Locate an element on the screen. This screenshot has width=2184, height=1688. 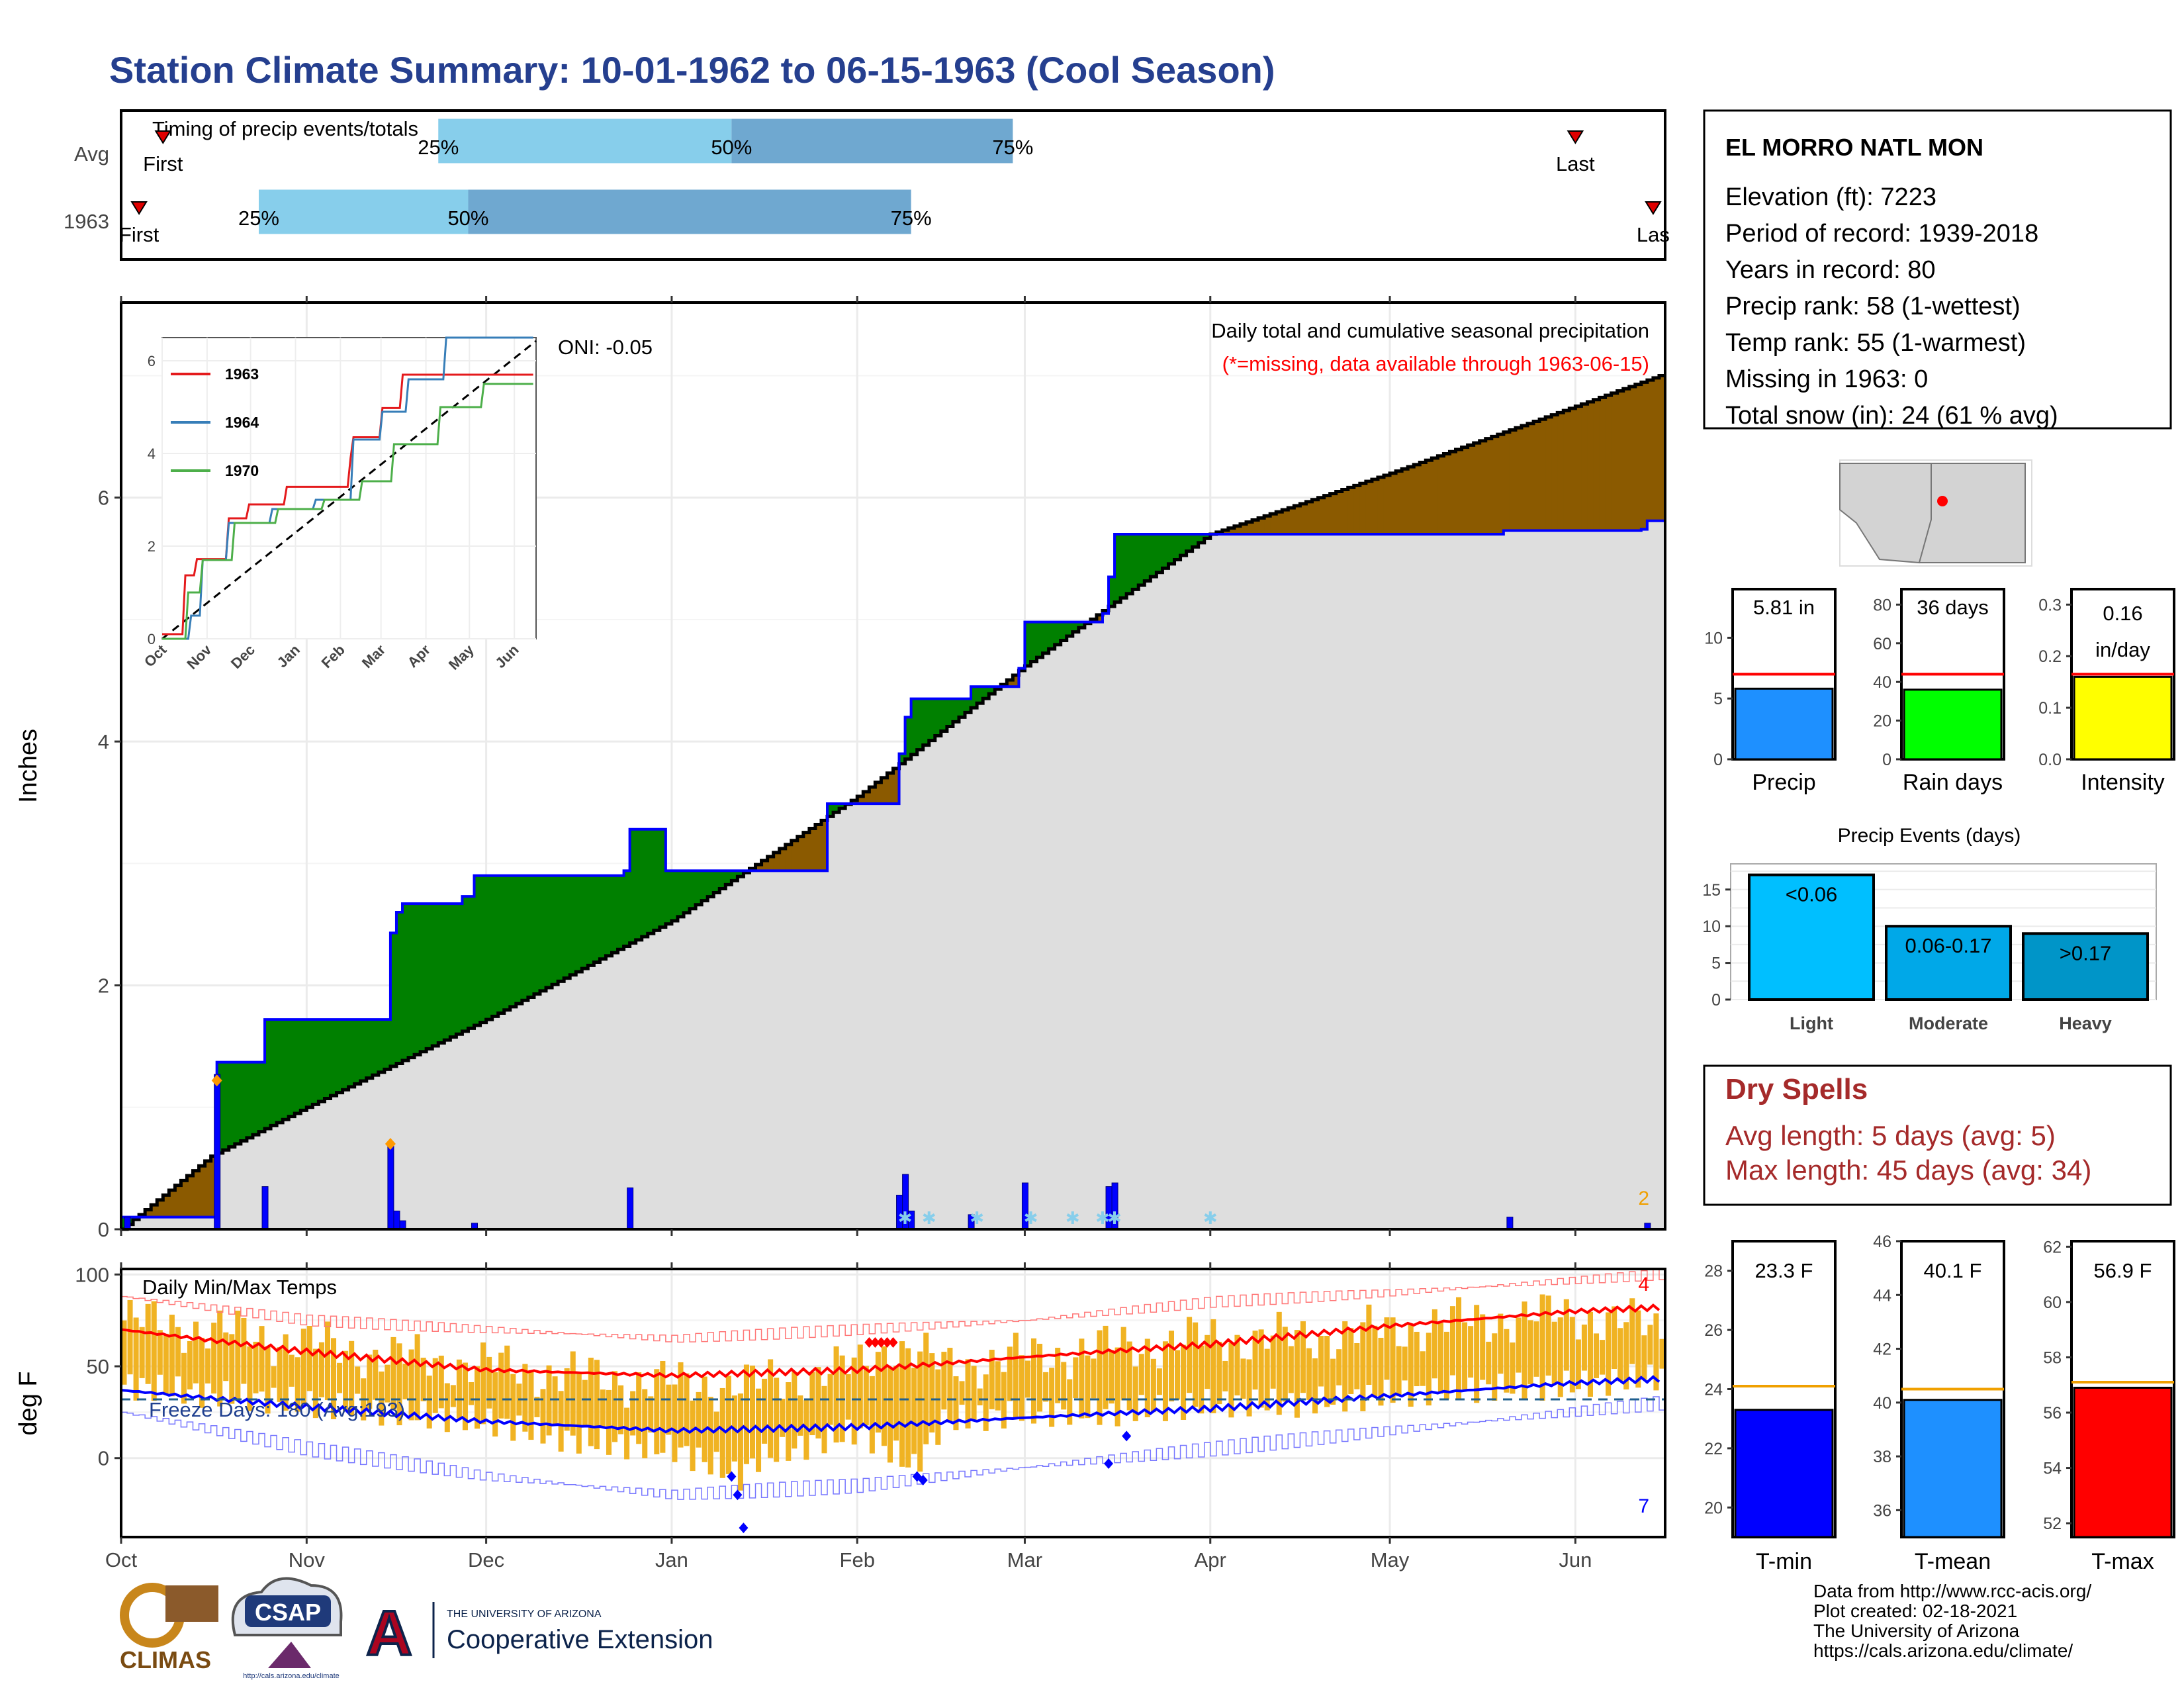
precip-y-ticks: 0 2 4 6 is located at coordinates (109, 864).